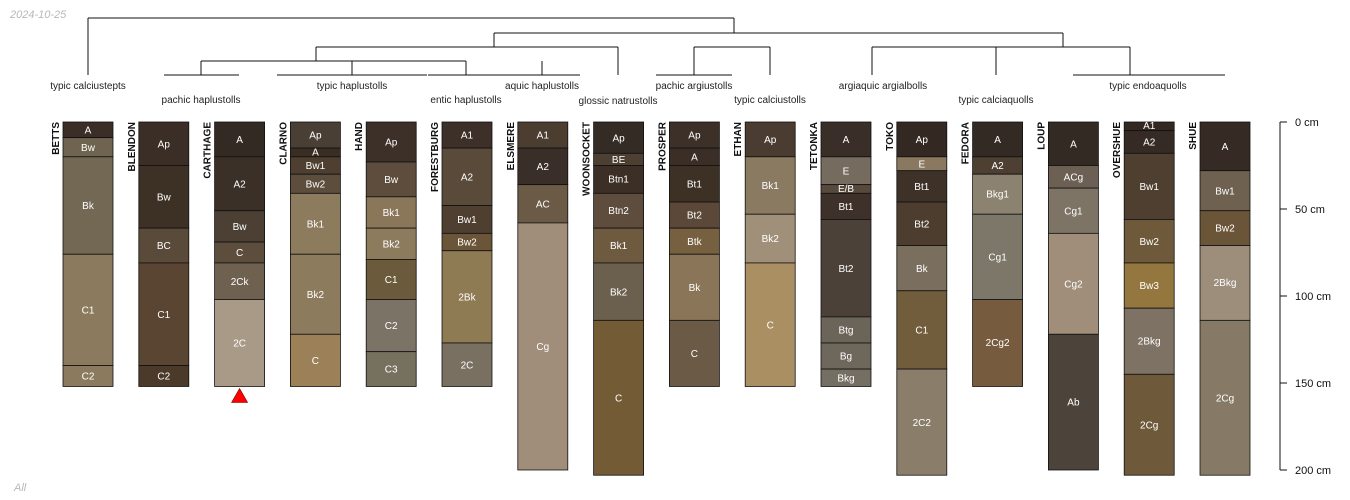  What do you see at coordinates (997, 194) in the screenshot?
I see `horizon-bkg1` at bounding box center [997, 194].